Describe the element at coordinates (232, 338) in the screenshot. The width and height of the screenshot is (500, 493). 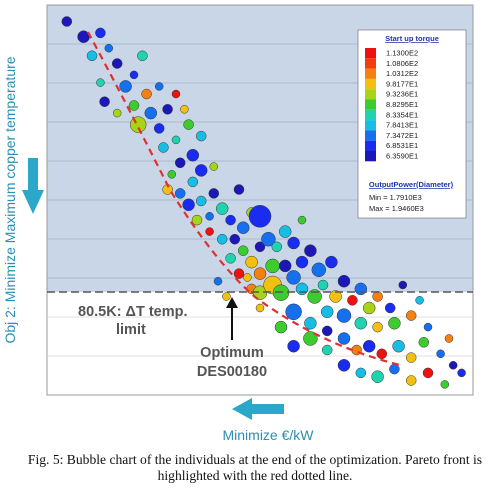
I see `optimum-annotation: Optimum DES00180` at that location.